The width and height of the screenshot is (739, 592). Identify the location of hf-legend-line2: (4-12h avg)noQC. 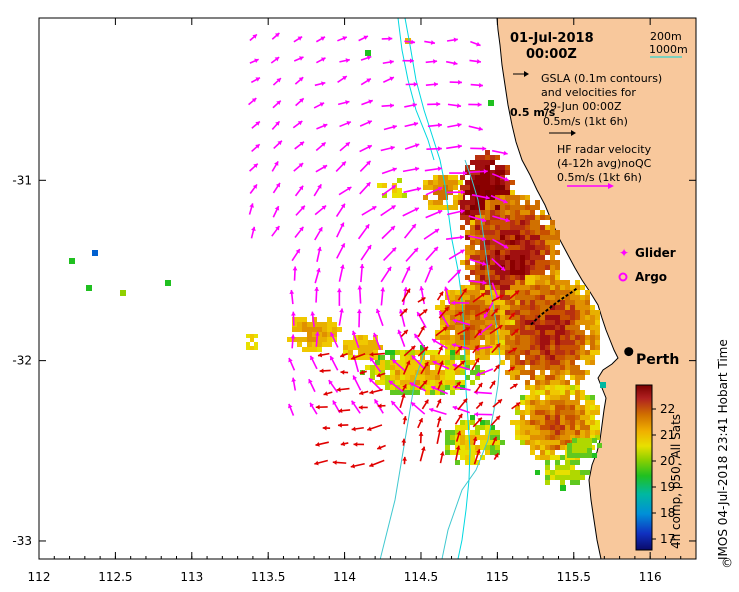
(604, 163).